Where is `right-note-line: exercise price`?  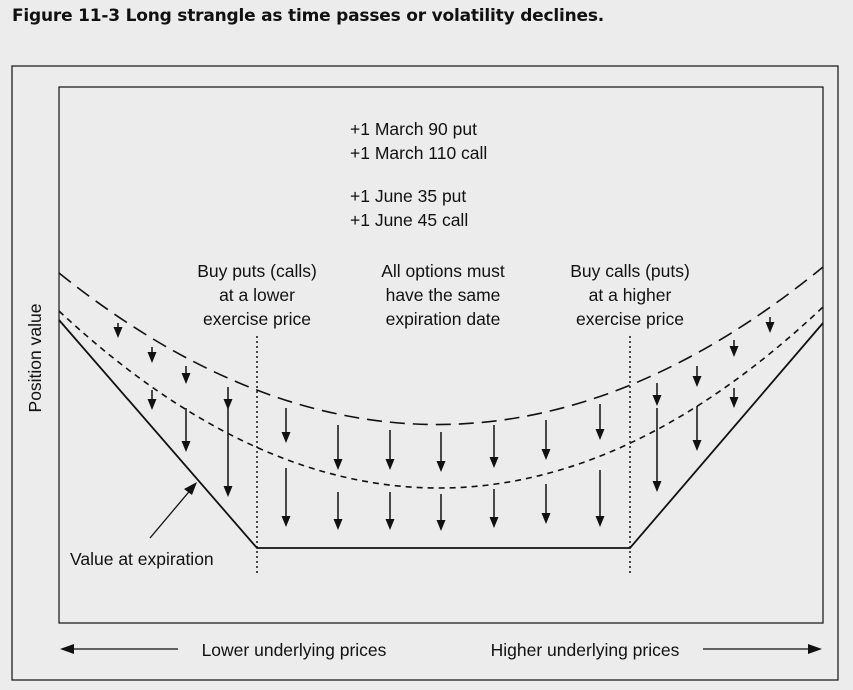 right-note-line: exercise price is located at coordinates (630, 319).